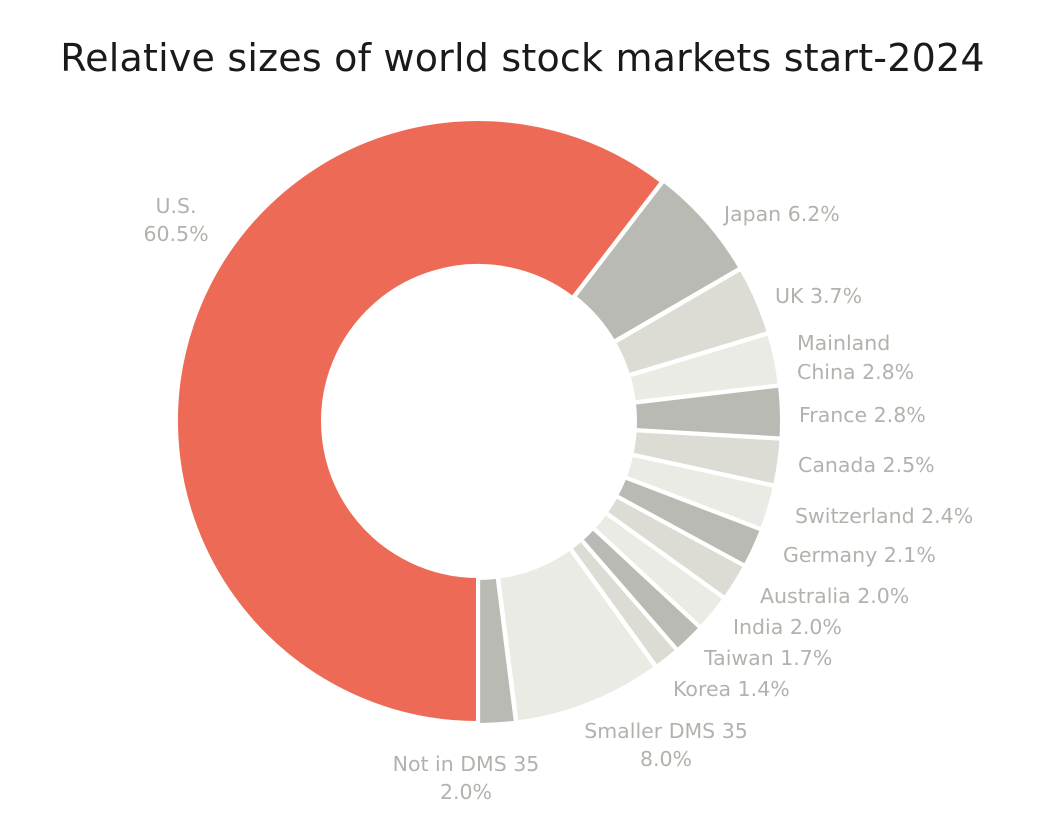  Describe the element at coordinates (466, 778) in the screenshot. I see `label-not-in-dms-35: Not in DMS 35 2.0%` at that location.